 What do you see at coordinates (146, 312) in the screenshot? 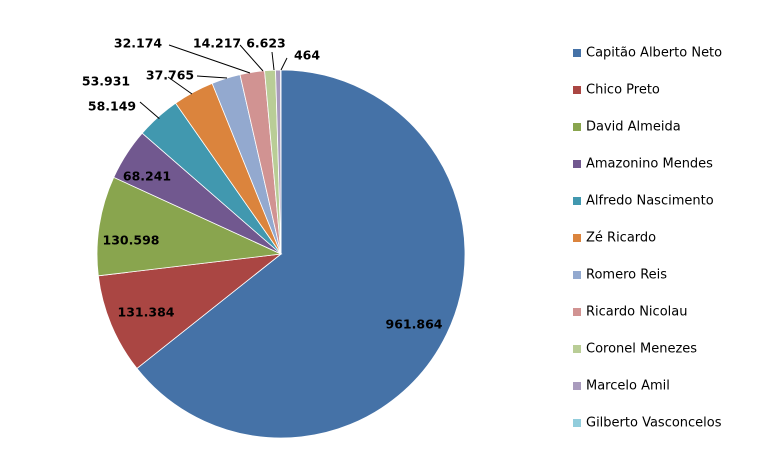
I see `data-label-2: 131.384` at bounding box center [146, 312].